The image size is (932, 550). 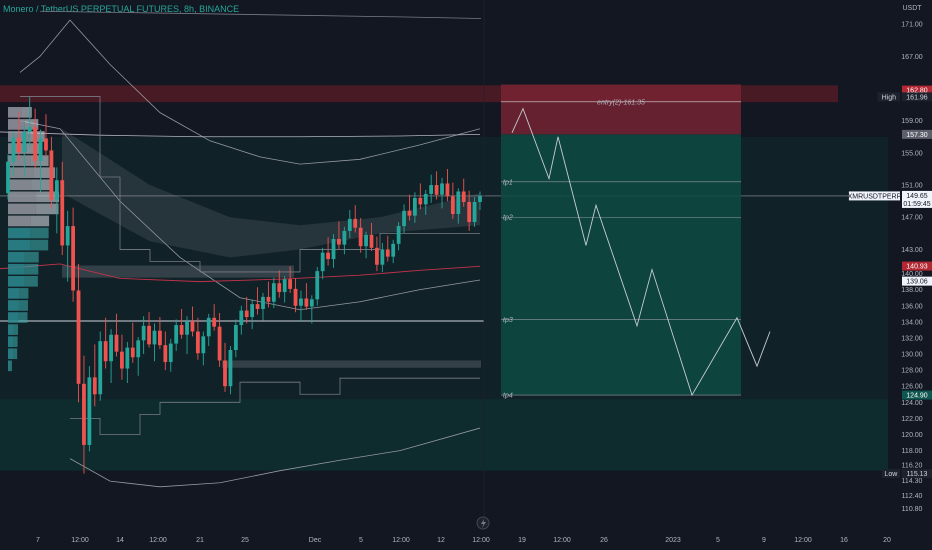 I want to click on time-tick-label: 2023, so click(x=673, y=540).